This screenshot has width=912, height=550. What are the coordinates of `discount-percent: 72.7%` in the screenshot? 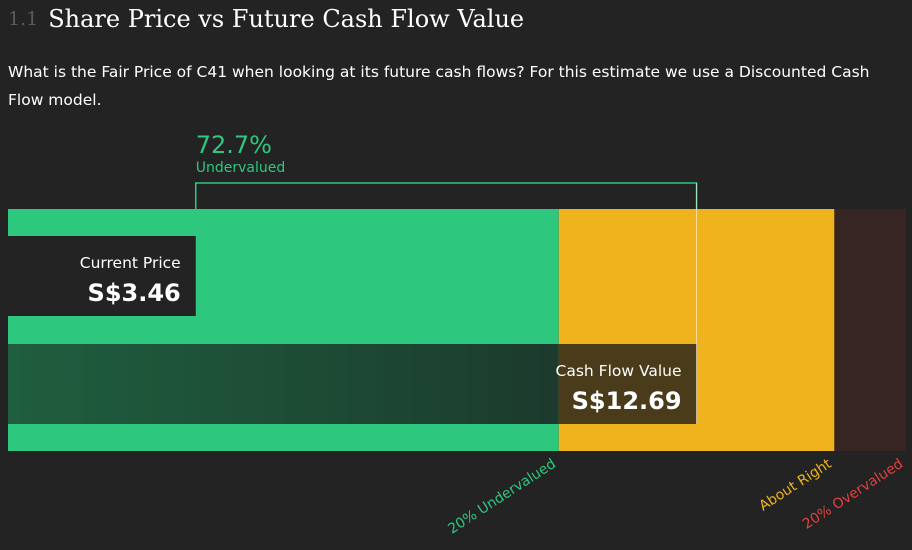 It's located at (234, 145).